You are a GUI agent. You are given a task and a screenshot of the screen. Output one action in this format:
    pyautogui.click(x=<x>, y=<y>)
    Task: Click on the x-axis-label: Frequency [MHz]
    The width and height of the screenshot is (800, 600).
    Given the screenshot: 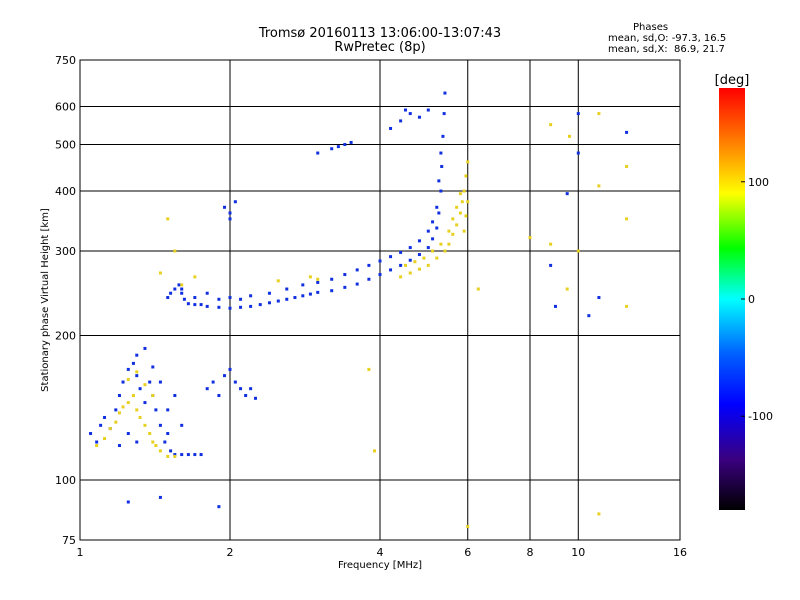 What is the action you would take?
    pyautogui.click(x=380, y=565)
    